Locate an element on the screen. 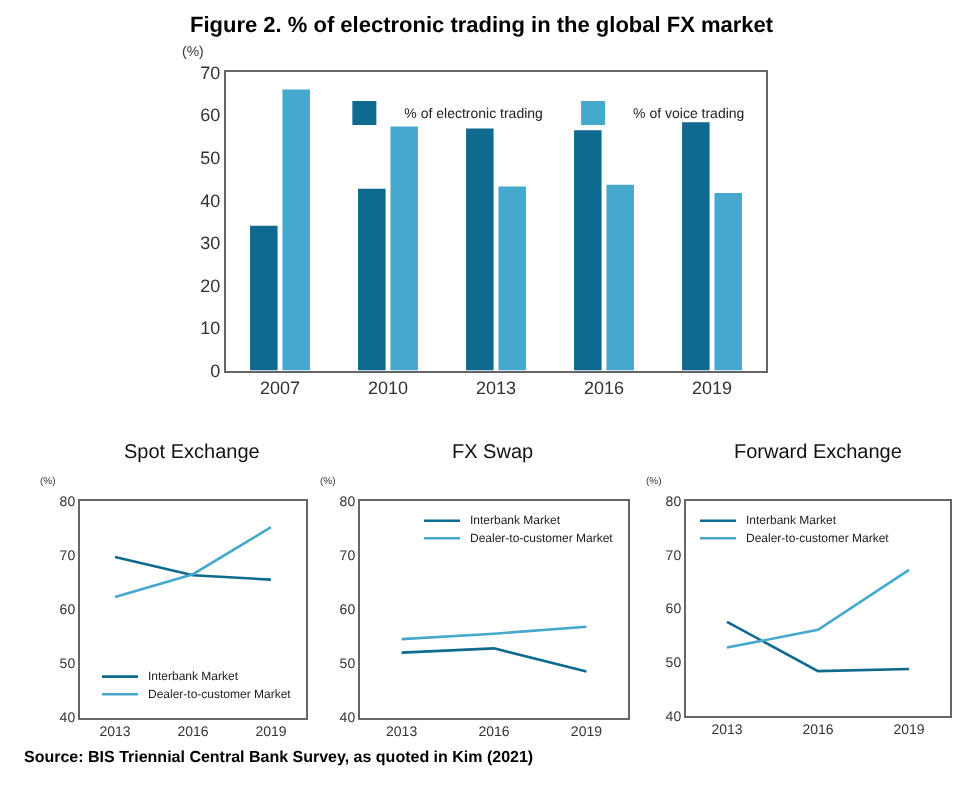 The width and height of the screenshot is (964, 788). y-tick-label: 30 is located at coordinates (210, 243).